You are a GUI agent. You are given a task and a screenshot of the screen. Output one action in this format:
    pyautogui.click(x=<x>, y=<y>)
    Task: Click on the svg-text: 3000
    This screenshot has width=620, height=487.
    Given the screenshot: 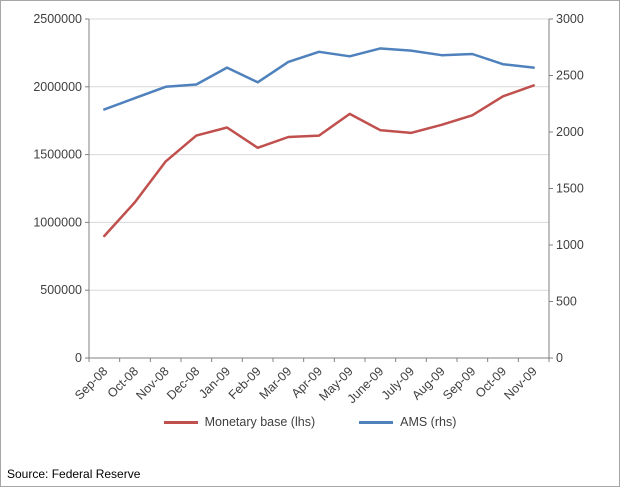 What is the action you would take?
    pyautogui.click(x=570, y=19)
    